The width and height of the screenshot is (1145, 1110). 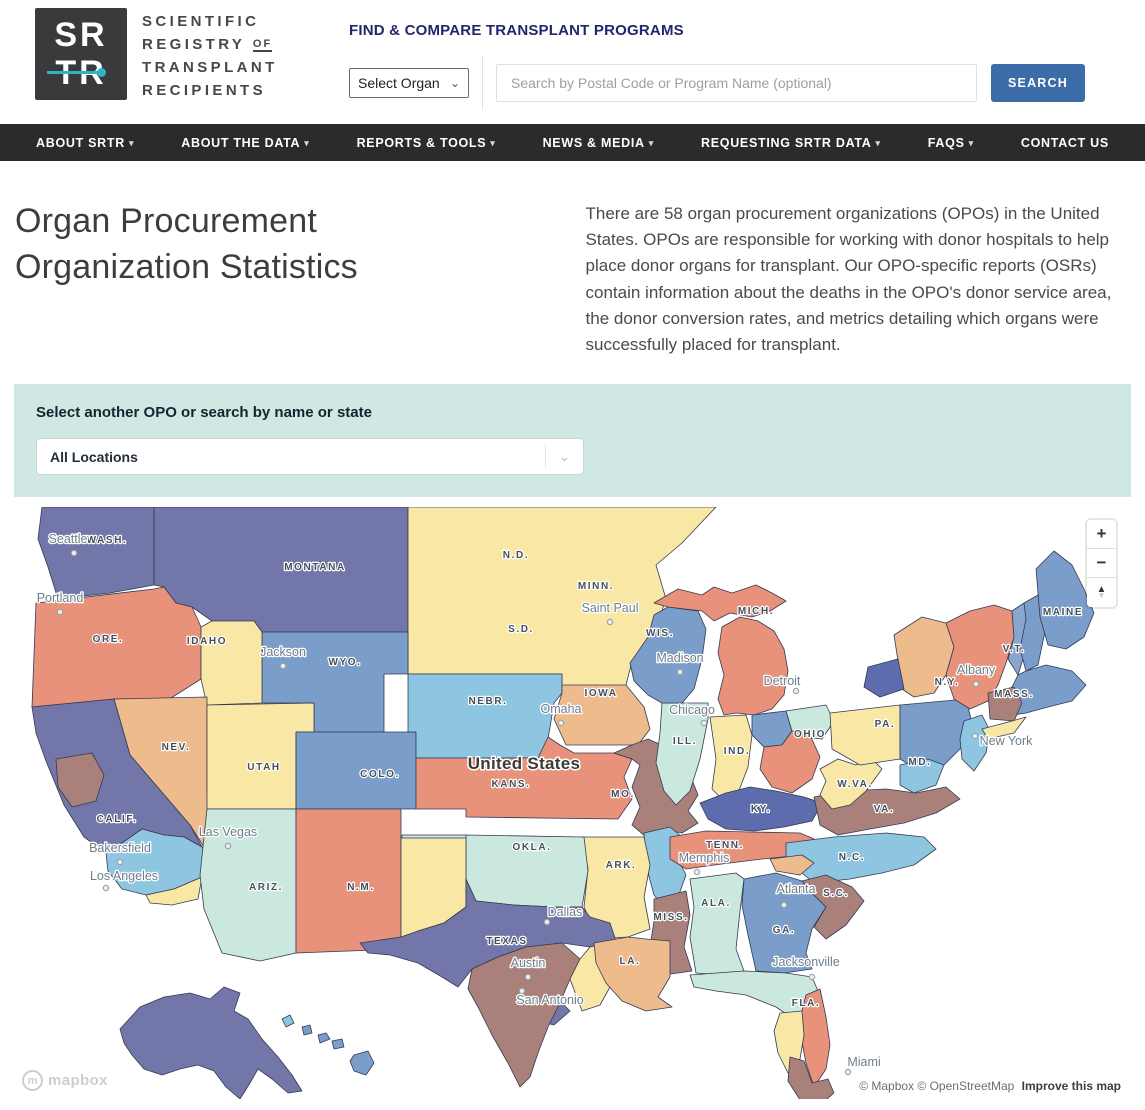 I want to click on zoom-in-button: +, so click(x=1101, y=535).